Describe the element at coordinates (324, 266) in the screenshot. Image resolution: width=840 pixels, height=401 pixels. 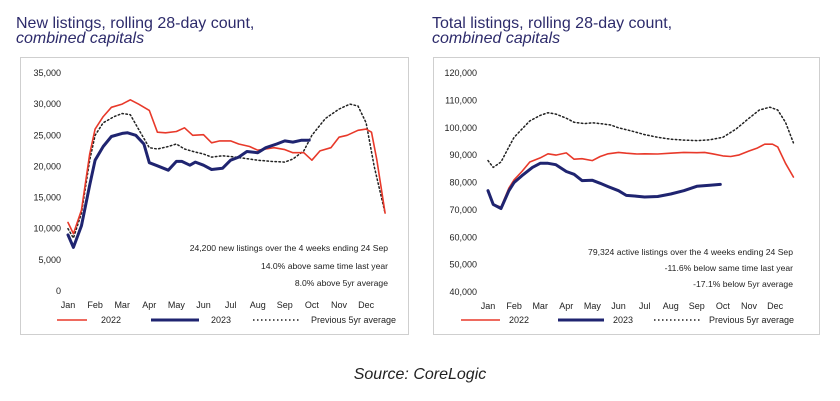
I see `annotation-text: 14.0% above same time last year` at that location.